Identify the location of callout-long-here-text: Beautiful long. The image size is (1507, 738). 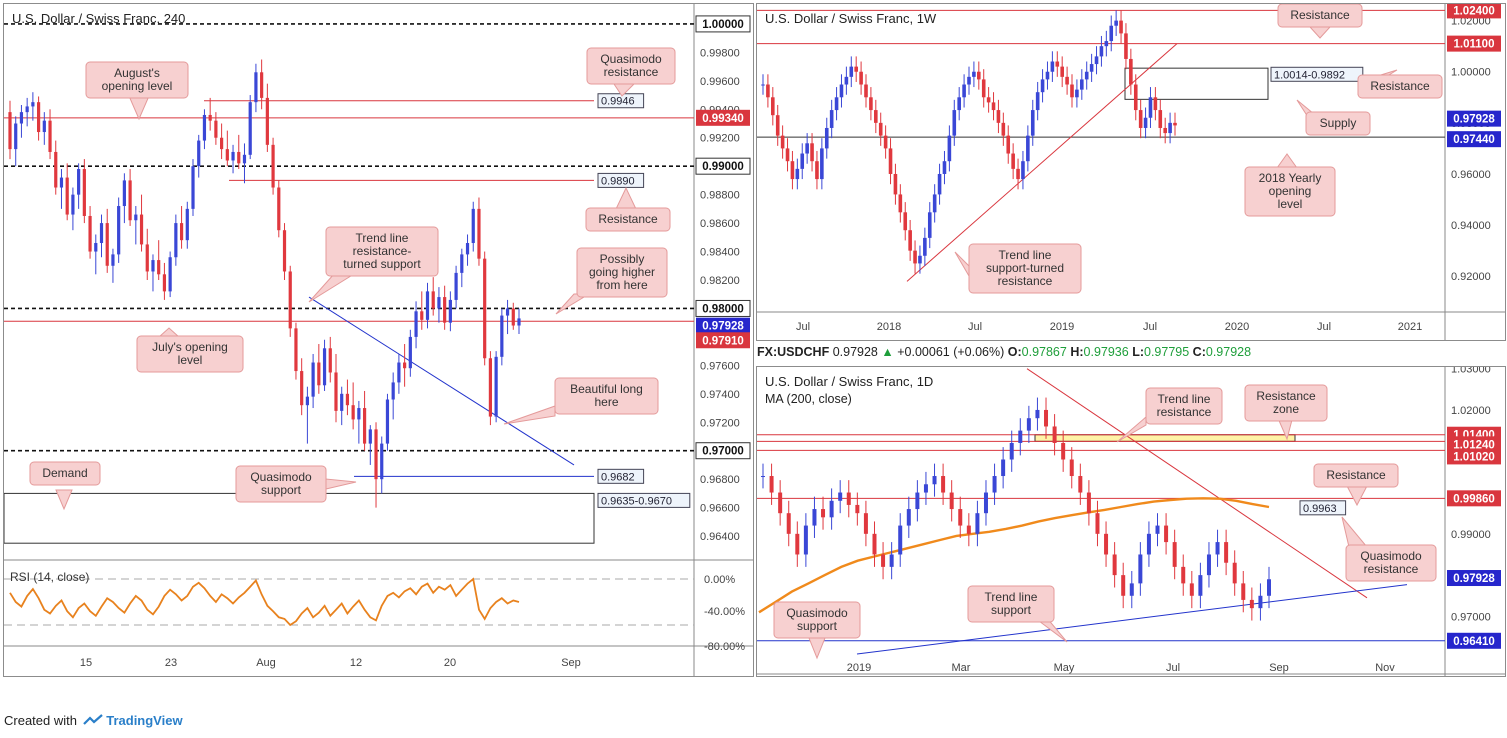
(606, 389).